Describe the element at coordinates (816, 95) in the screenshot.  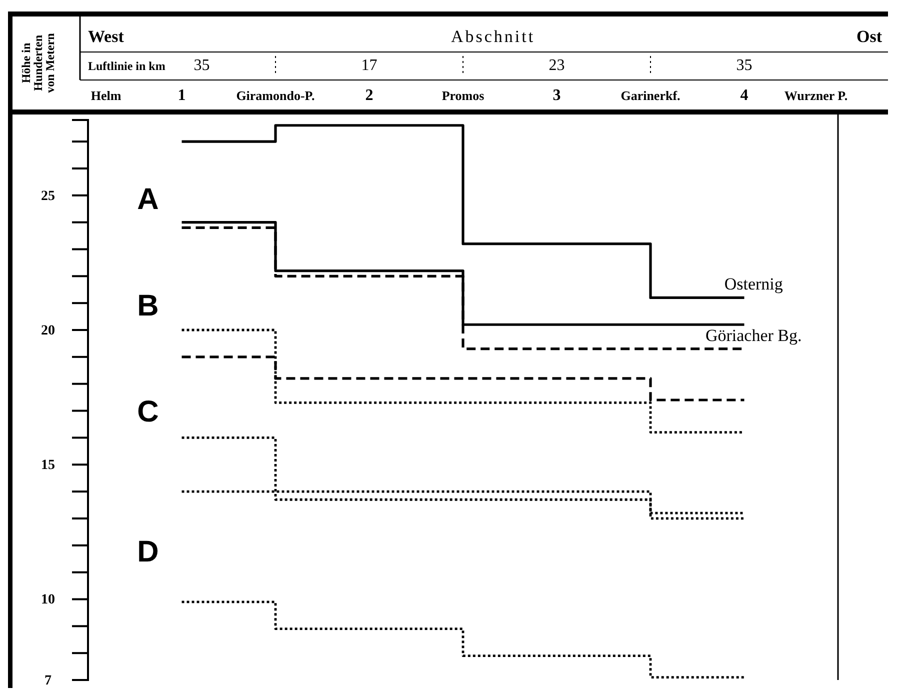
I see `text: Wurzner P.` at that location.